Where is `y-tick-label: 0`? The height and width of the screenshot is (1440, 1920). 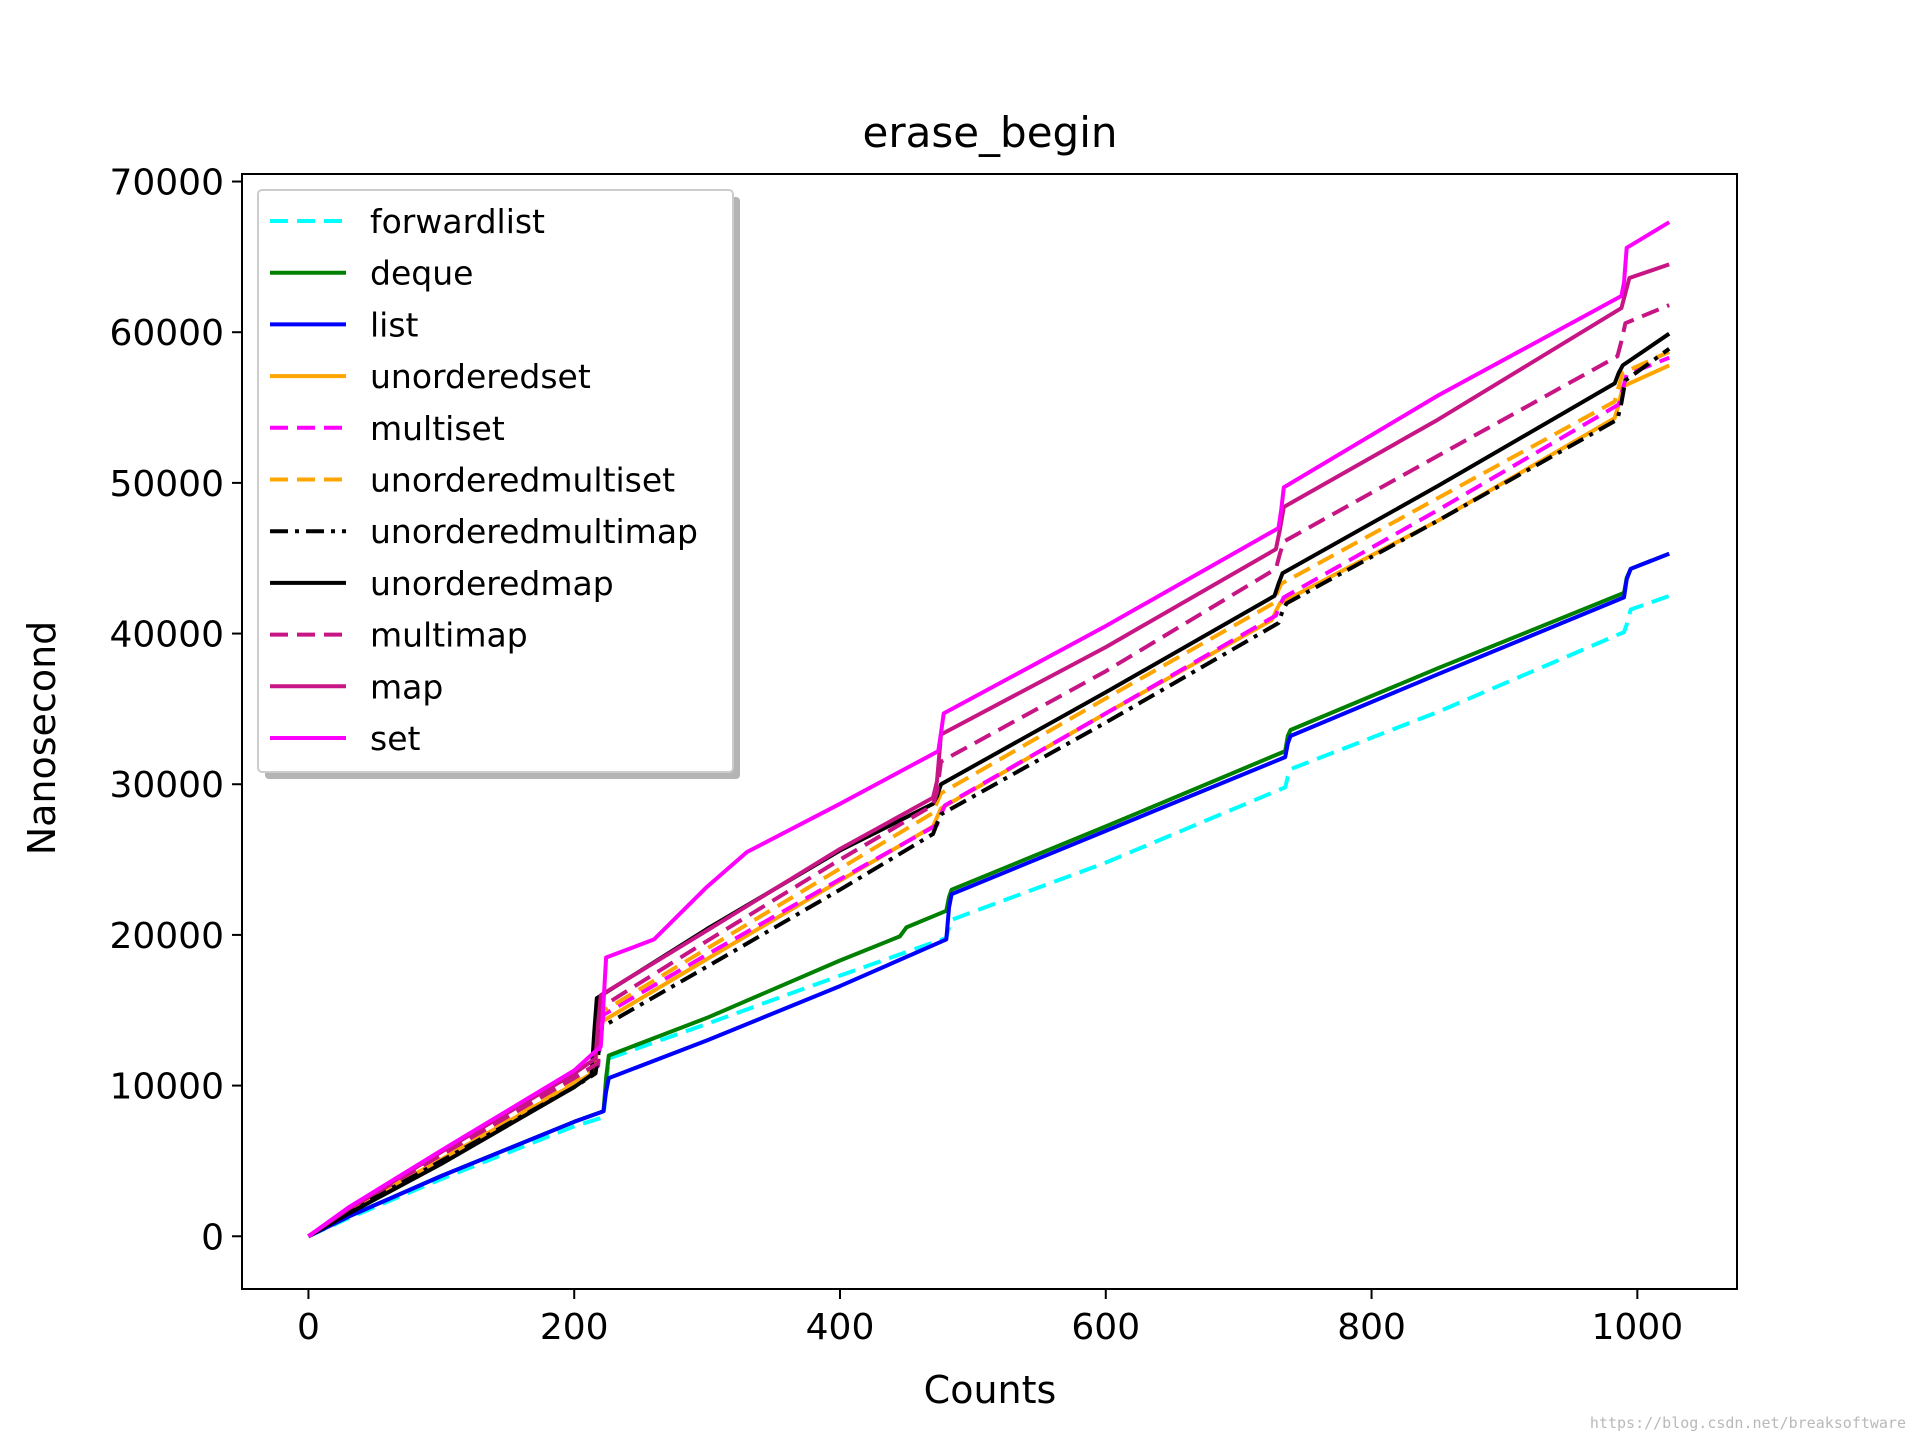 y-tick-label: 0 is located at coordinates (212, 1237).